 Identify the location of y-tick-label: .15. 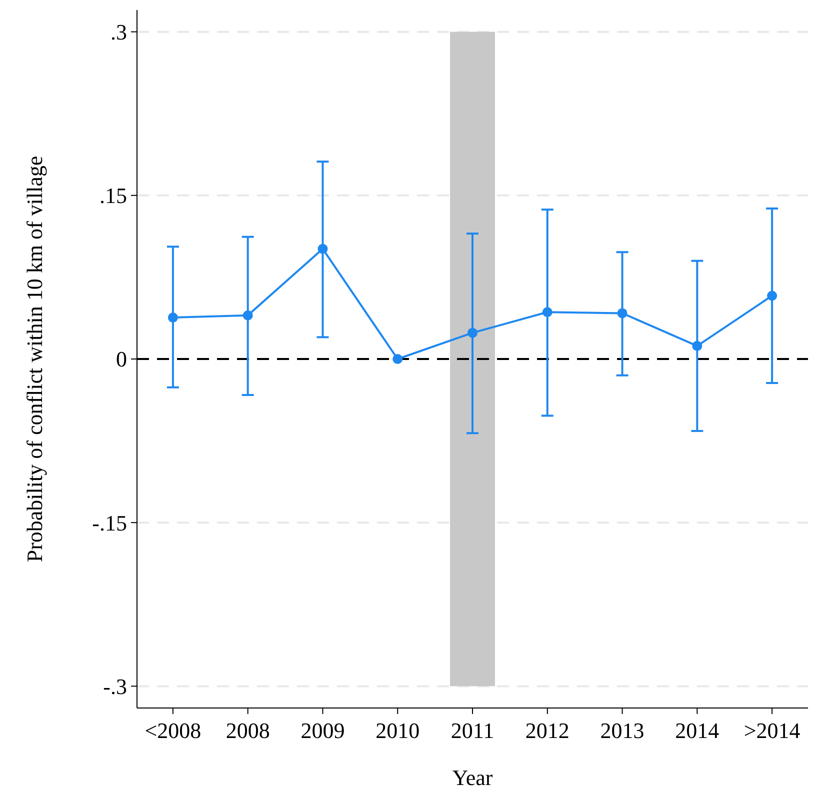
(113, 195).